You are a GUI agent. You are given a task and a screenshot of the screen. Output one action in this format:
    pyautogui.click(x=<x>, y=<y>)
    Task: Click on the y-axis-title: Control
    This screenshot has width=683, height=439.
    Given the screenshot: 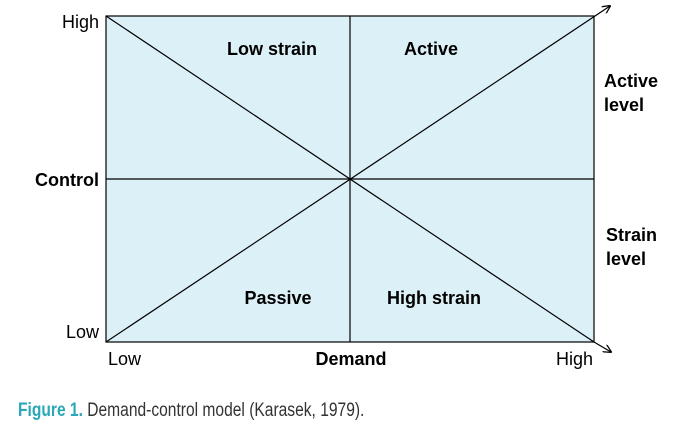 What is the action you would take?
    pyautogui.click(x=67, y=180)
    